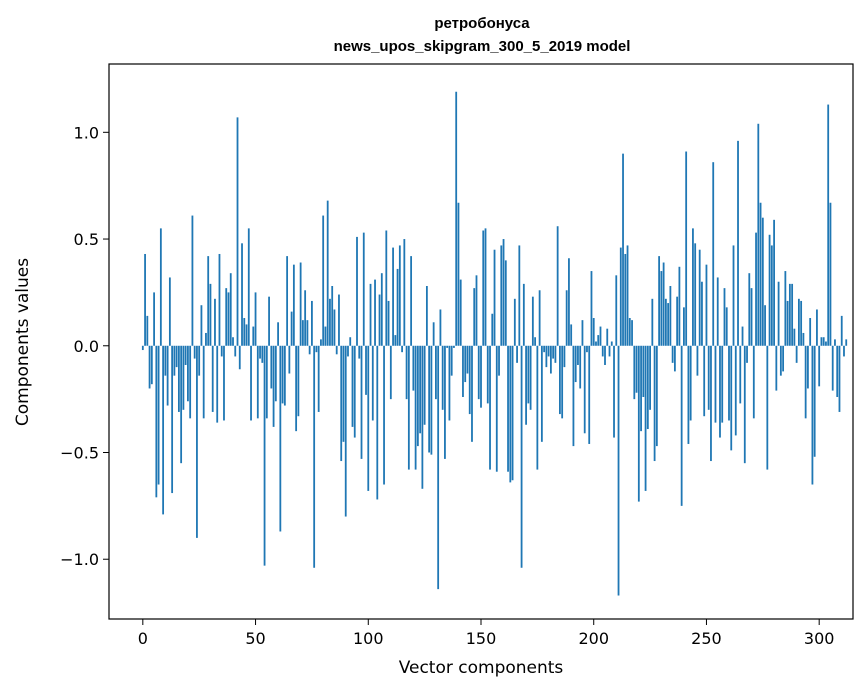 This screenshot has width=867, height=696. What do you see at coordinates (481, 668) in the screenshot?
I see `x-axis-label: Vector components` at bounding box center [481, 668].